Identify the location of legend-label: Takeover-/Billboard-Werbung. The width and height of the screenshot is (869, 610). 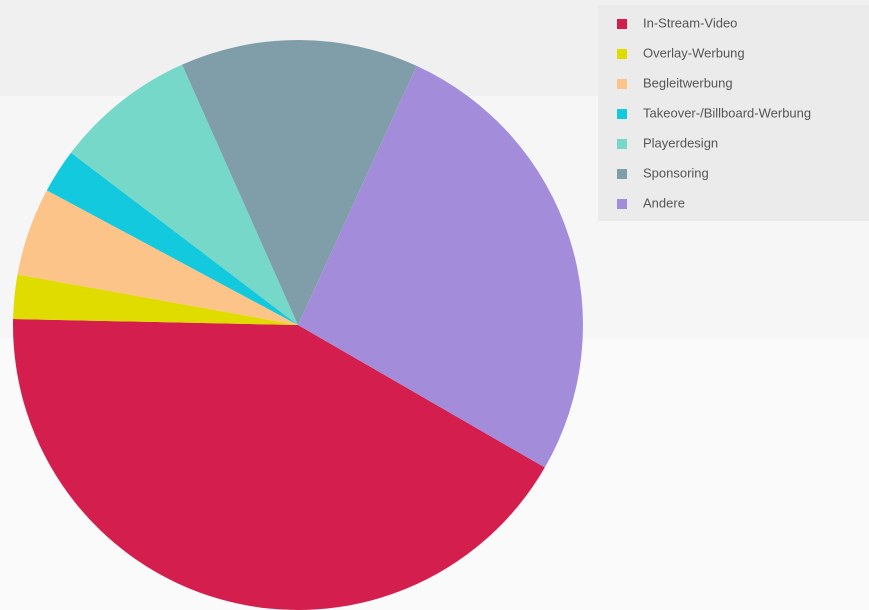
(727, 112).